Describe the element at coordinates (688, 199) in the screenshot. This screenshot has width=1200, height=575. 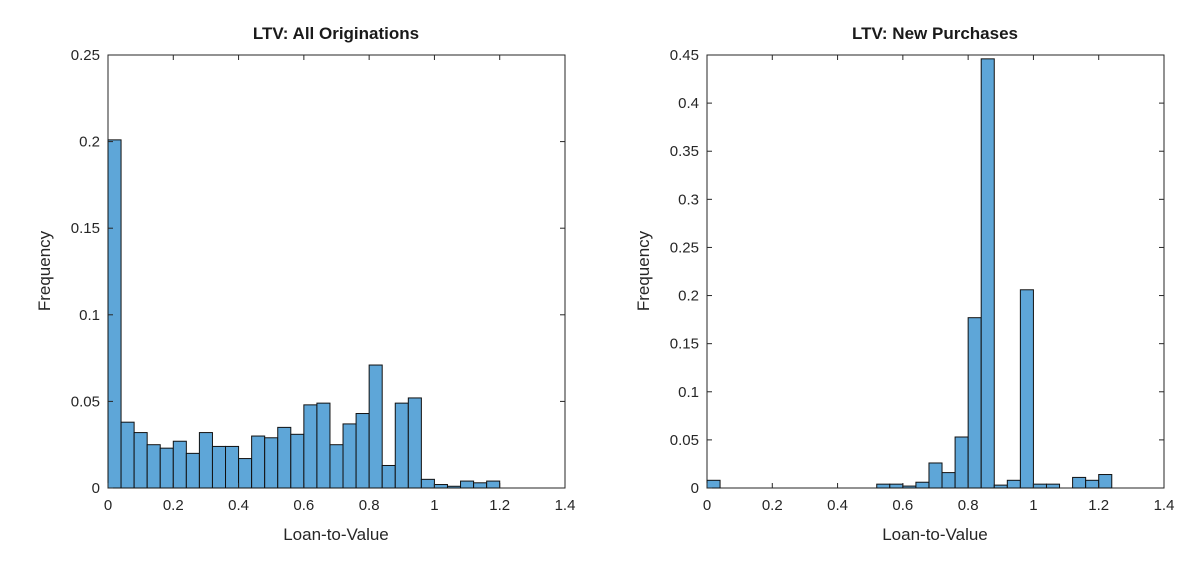
I see `y-tick-label: 0.3` at that location.